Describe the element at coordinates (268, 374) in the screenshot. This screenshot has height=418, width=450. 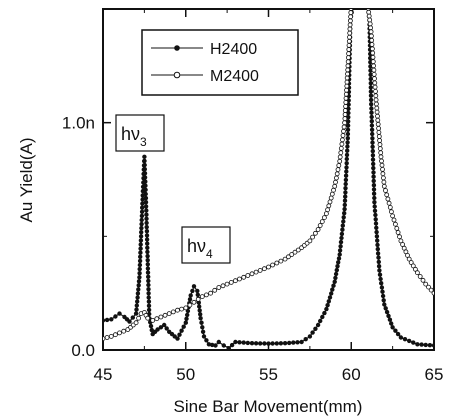
I see `x-tick-label: 55` at that location.